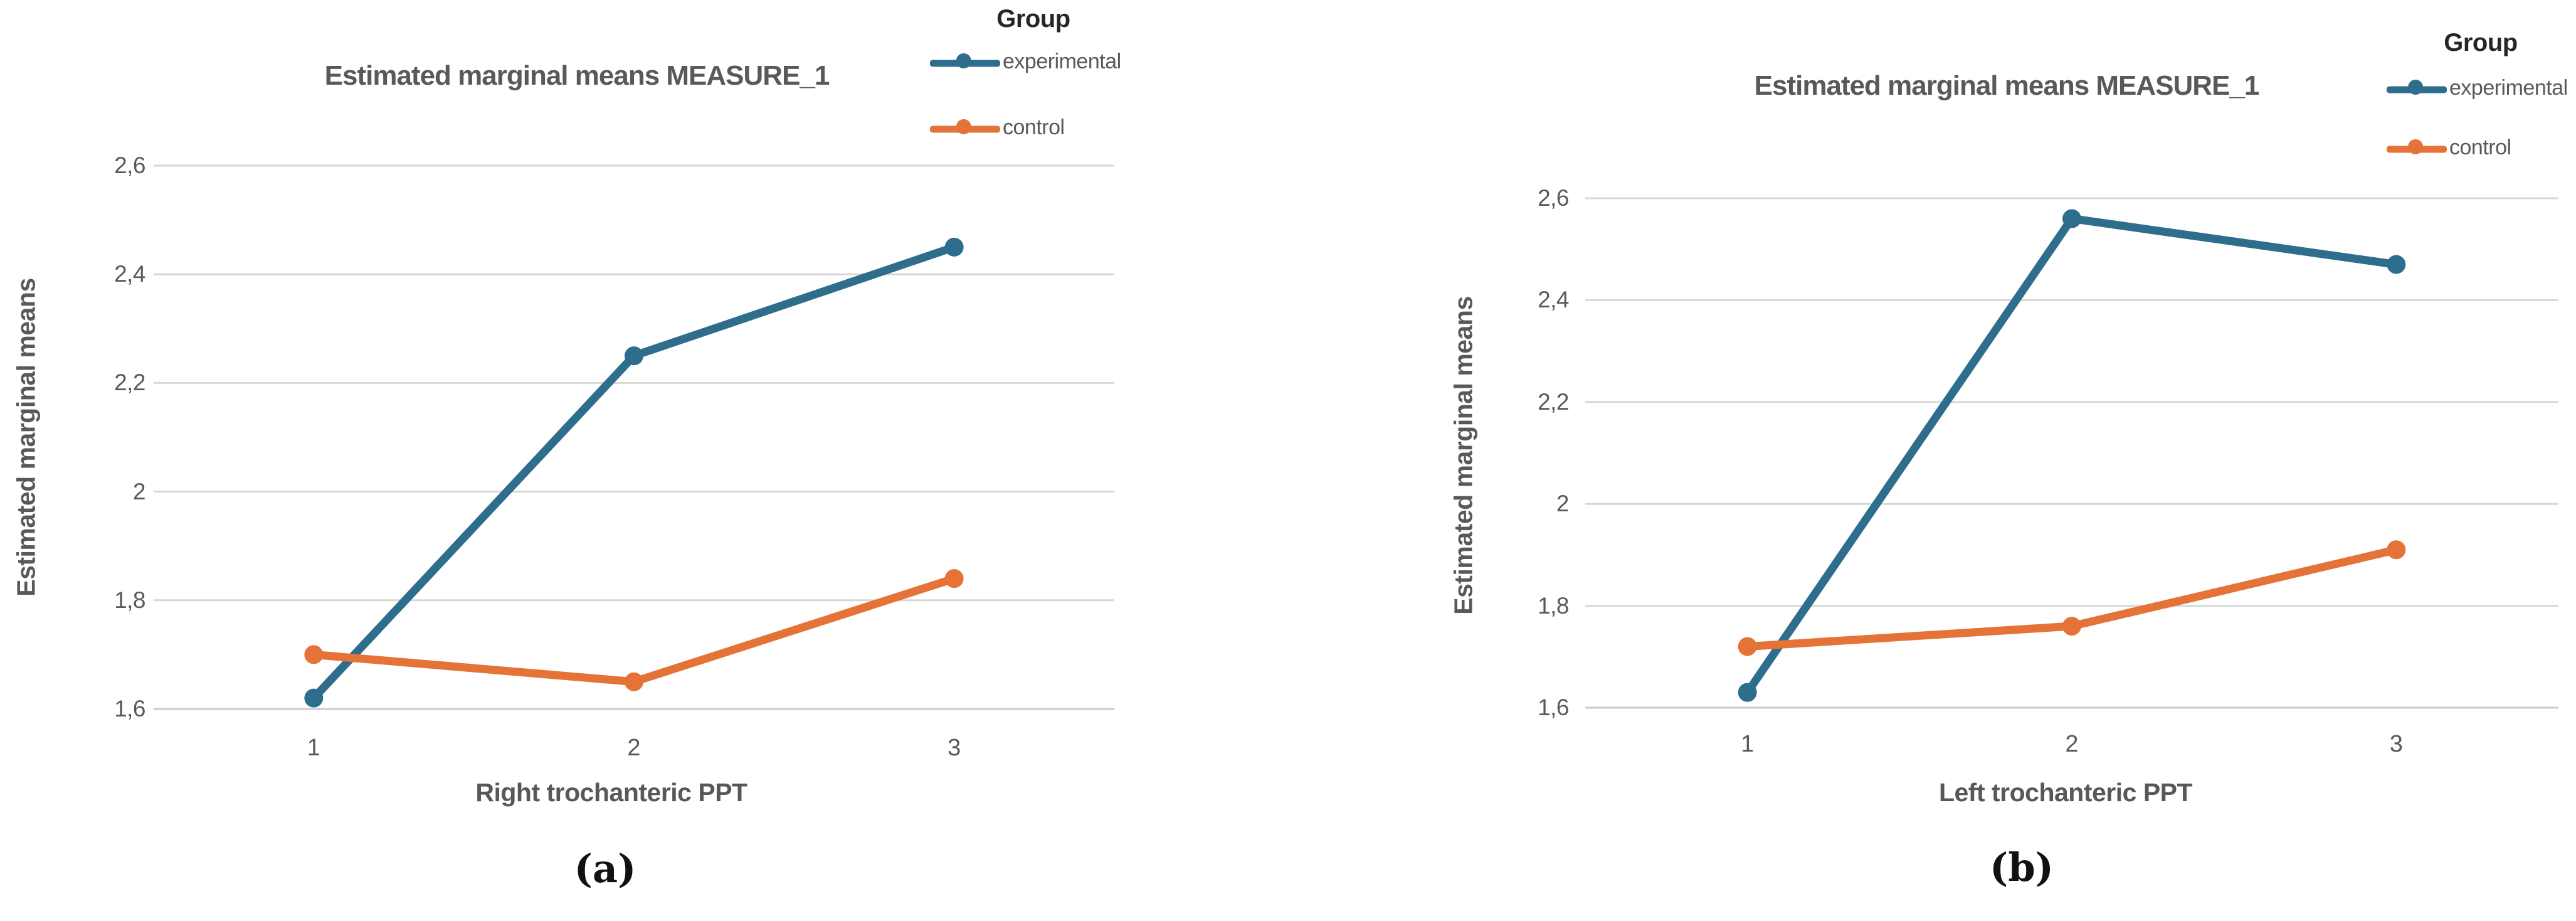  Describe the element at coordinates (2021, 867) in the screenshot. I see `subfigure-caption-b: (b)` at that location.